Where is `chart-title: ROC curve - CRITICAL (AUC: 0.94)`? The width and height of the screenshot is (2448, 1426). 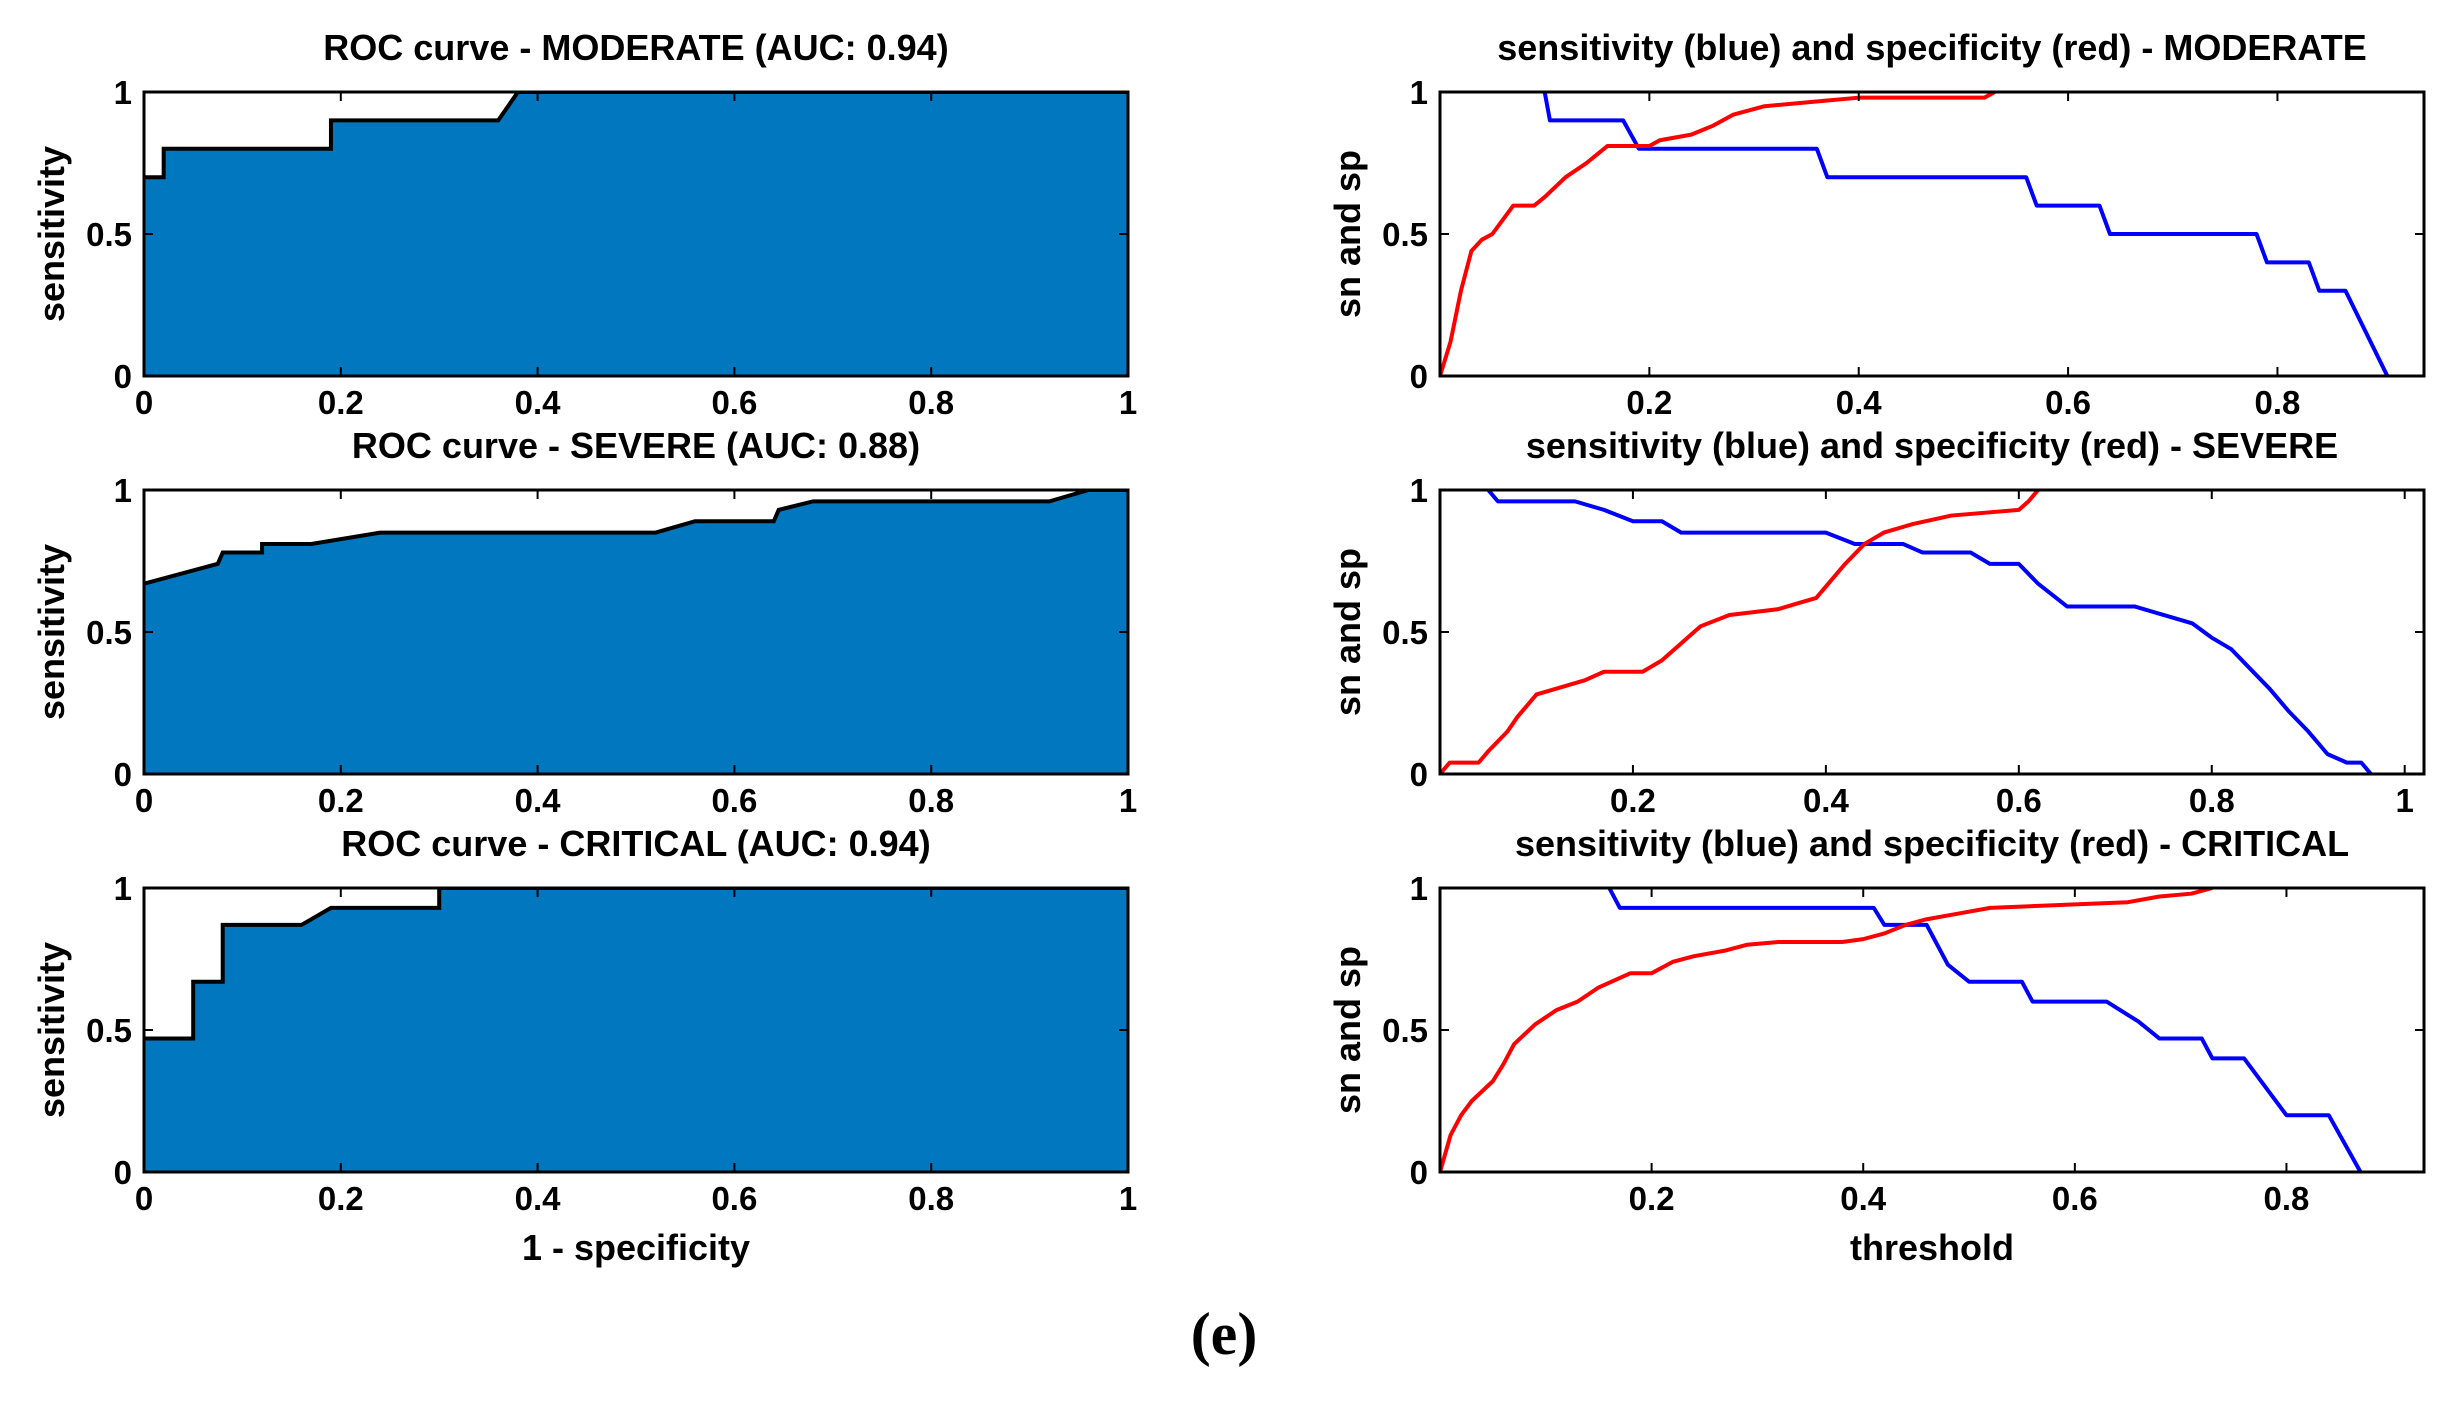
chart-title: ROC curve - CRITICAL (AUC: 0.94) is located at coordinates (635, 843).